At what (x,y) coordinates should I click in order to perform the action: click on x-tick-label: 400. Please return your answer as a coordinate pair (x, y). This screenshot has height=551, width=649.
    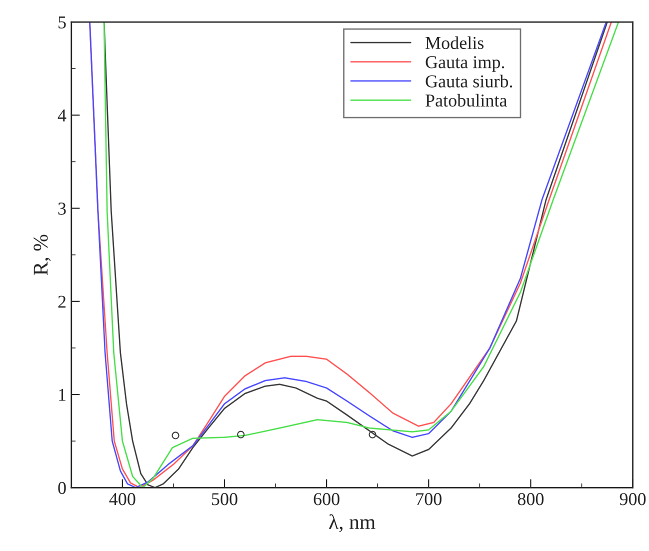
    Looking at the image, I should click on (122, 499).